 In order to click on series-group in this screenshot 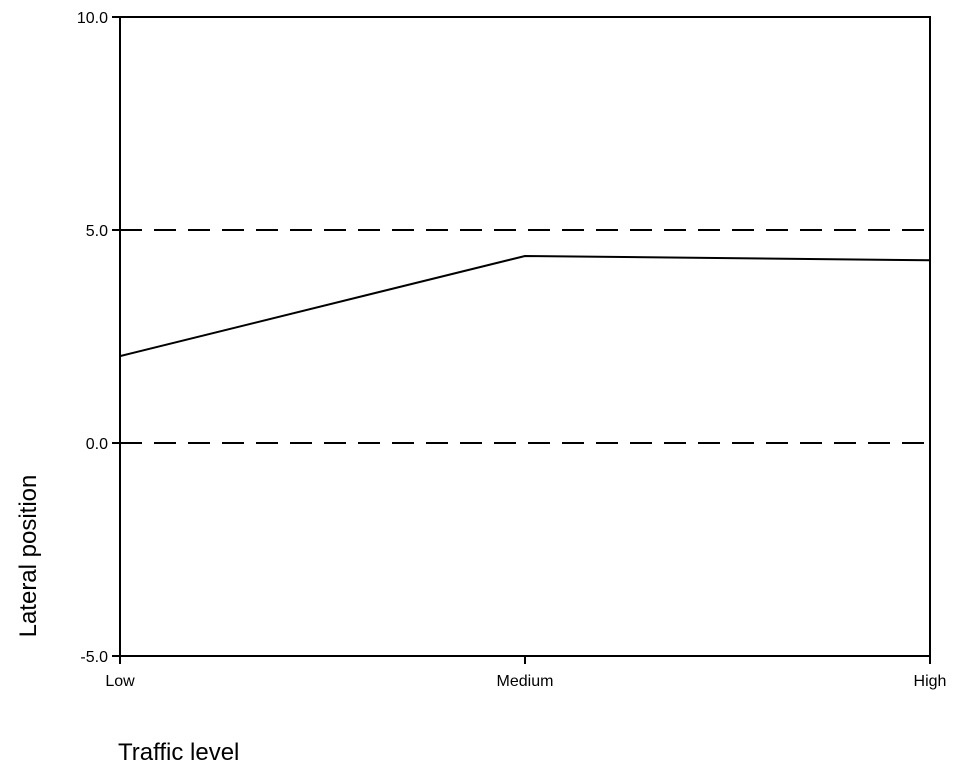, I will do `click(525, 306)`.